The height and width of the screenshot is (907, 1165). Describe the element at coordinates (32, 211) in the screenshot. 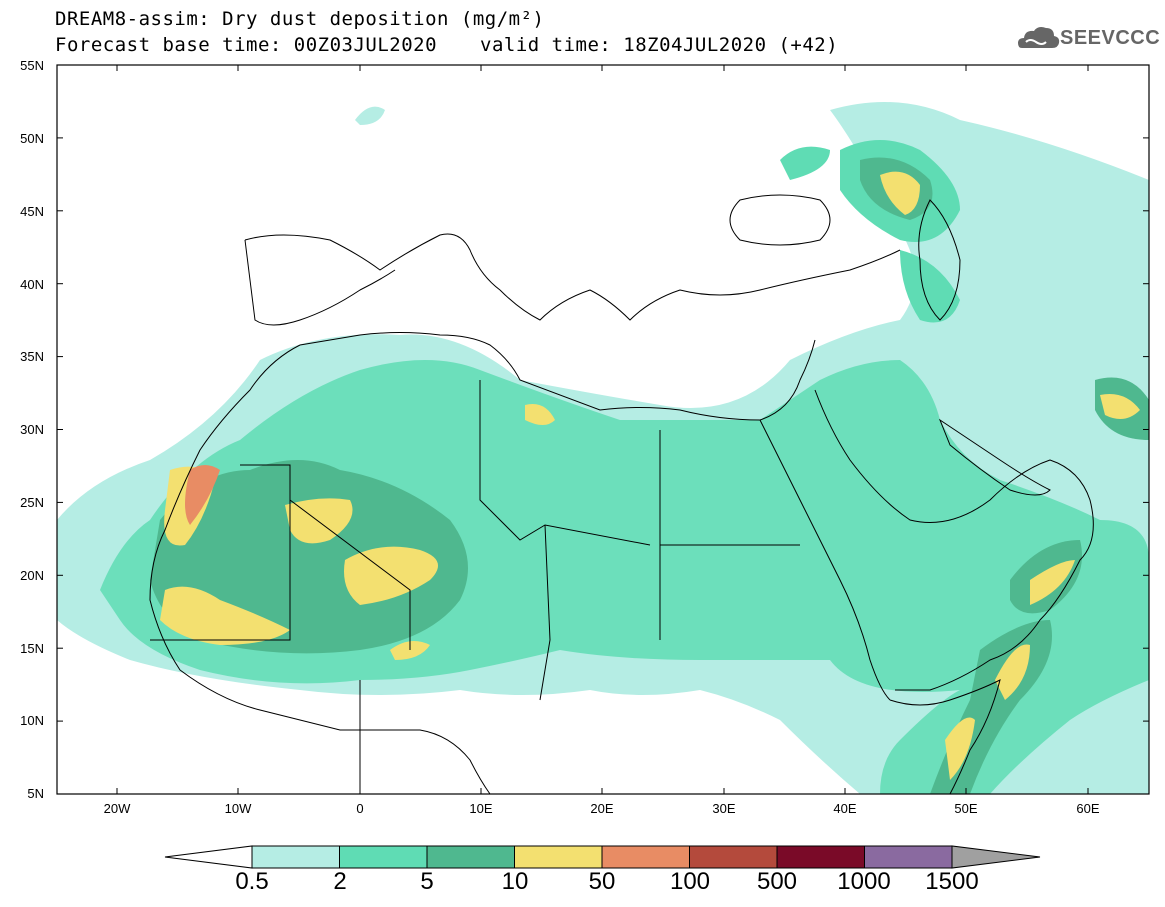

I see `lat-label: 45N` at that location.